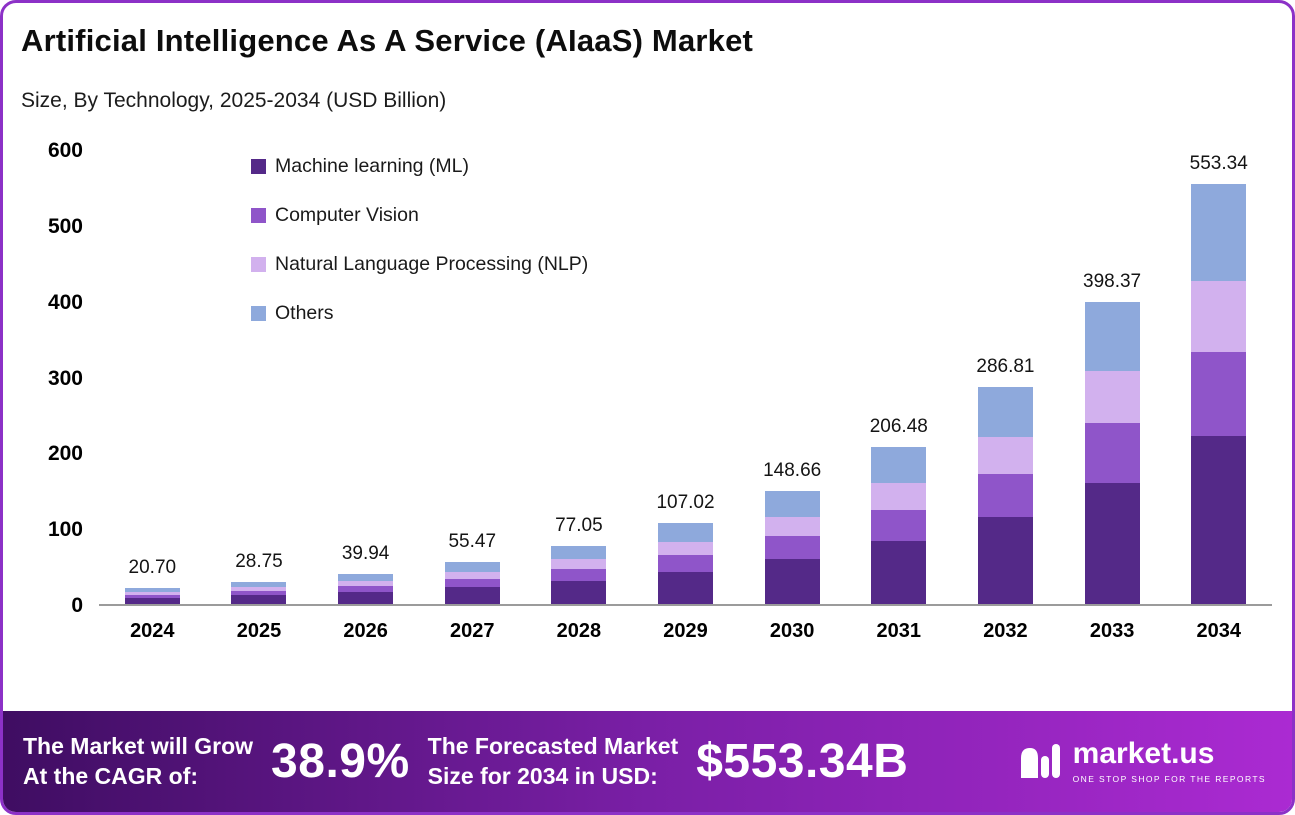 This screenshot has width=1295, height=815. I want to click on bar-total-label: 286.81, so click(1005, 366).